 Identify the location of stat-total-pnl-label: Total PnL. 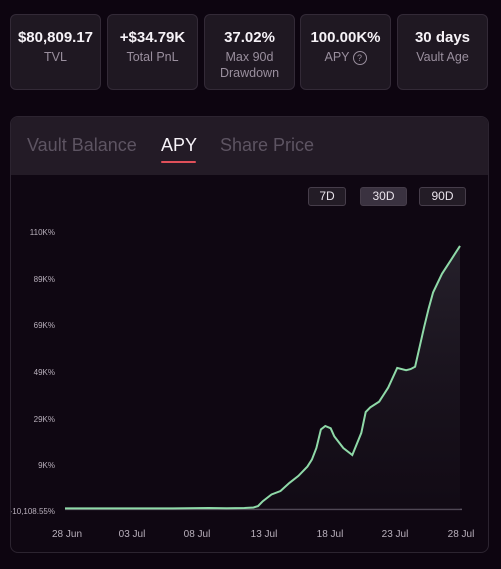
(152, 57).